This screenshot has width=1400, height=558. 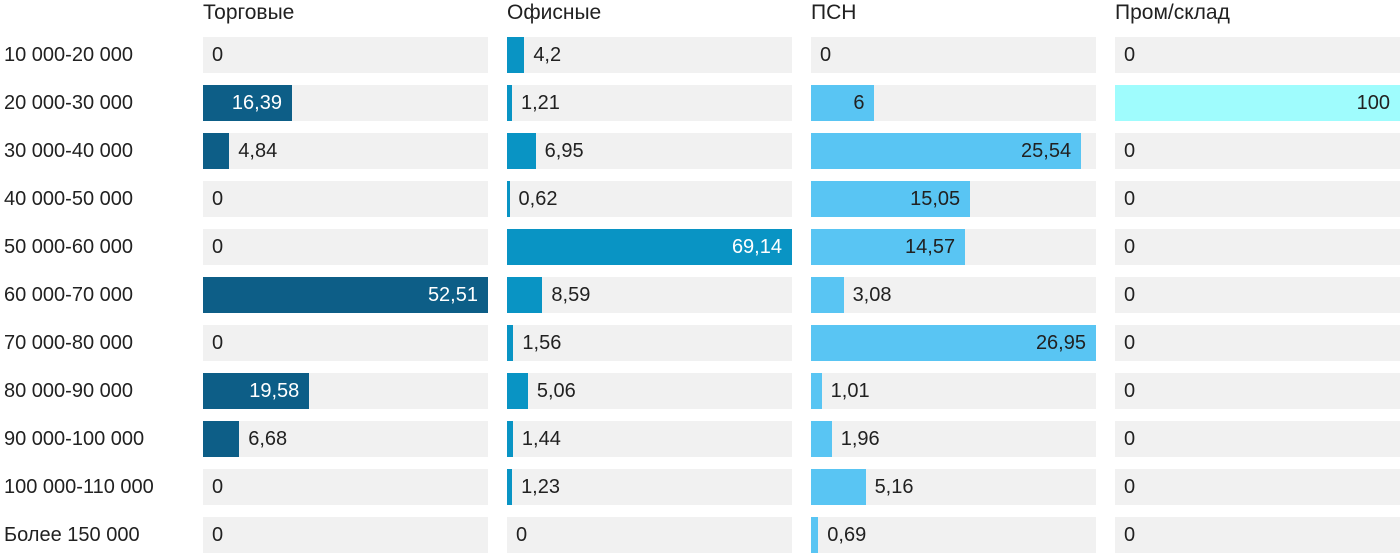 What do you see at coordinates (843, 103) in the screenshot?
I see `bar: 6` at bounding box center [843, 103].